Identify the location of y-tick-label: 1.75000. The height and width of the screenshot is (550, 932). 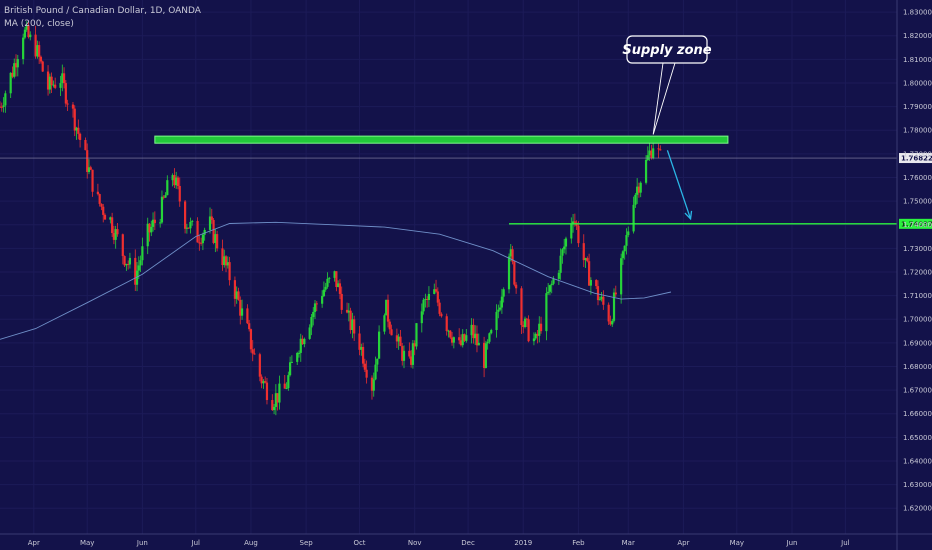
(917, 202).